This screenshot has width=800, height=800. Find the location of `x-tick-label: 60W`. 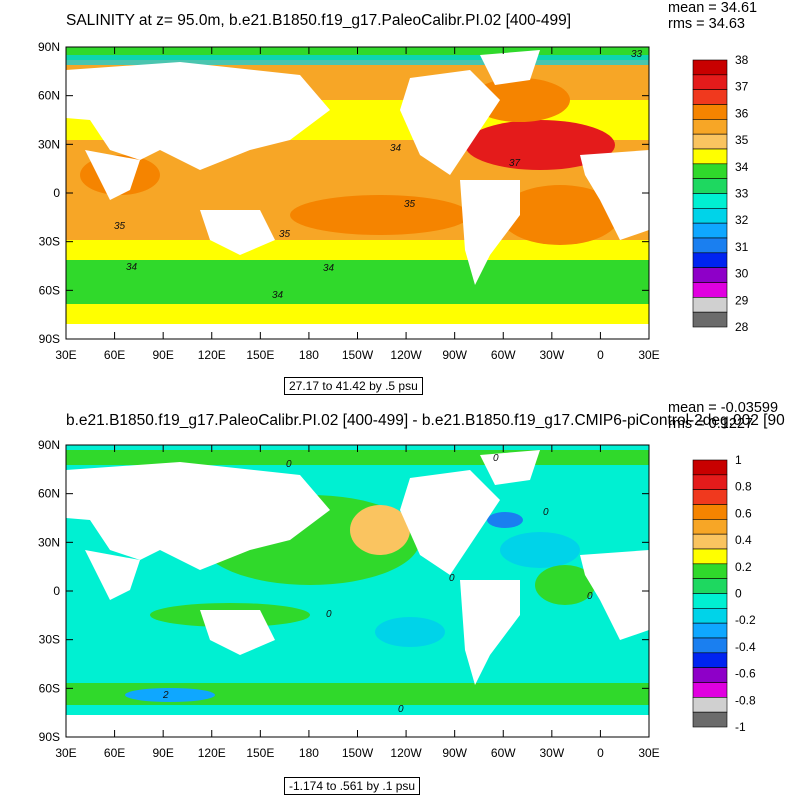

x-tick-label: 60W is located at coordinates (503, 355).